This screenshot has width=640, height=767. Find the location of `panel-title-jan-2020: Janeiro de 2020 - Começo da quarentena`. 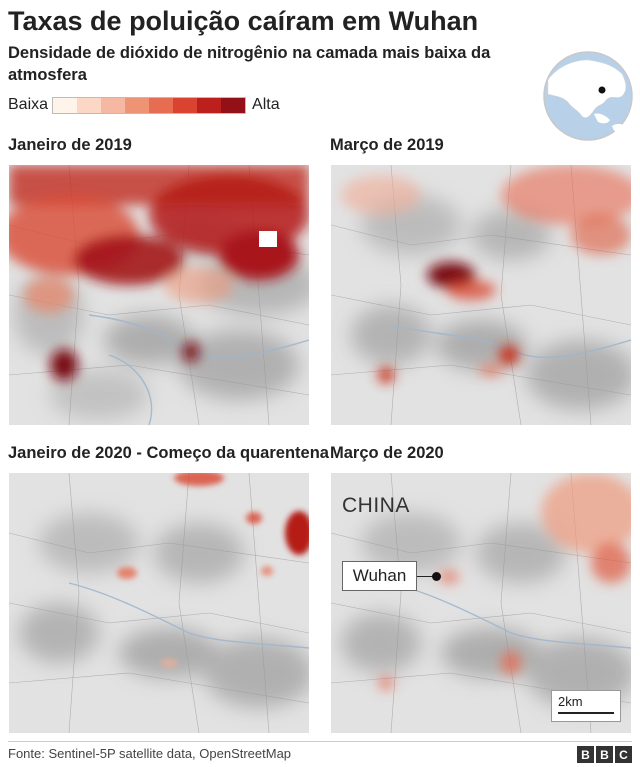

panel-title-jan-2020: Janeiro de 2020 - Começo da quarentena is located at coordinates (168, 453).